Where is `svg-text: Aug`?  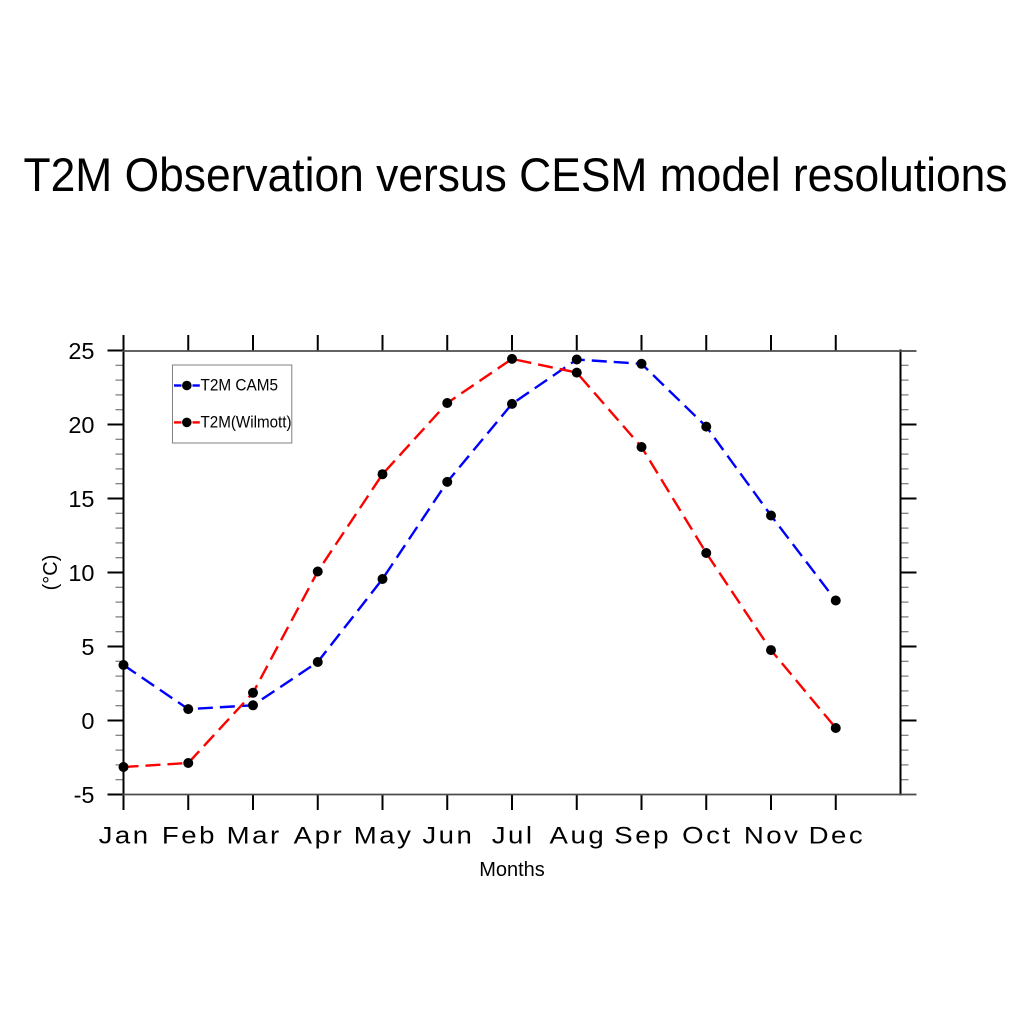 svg-text: Aug is located at coordinates (578, 836).